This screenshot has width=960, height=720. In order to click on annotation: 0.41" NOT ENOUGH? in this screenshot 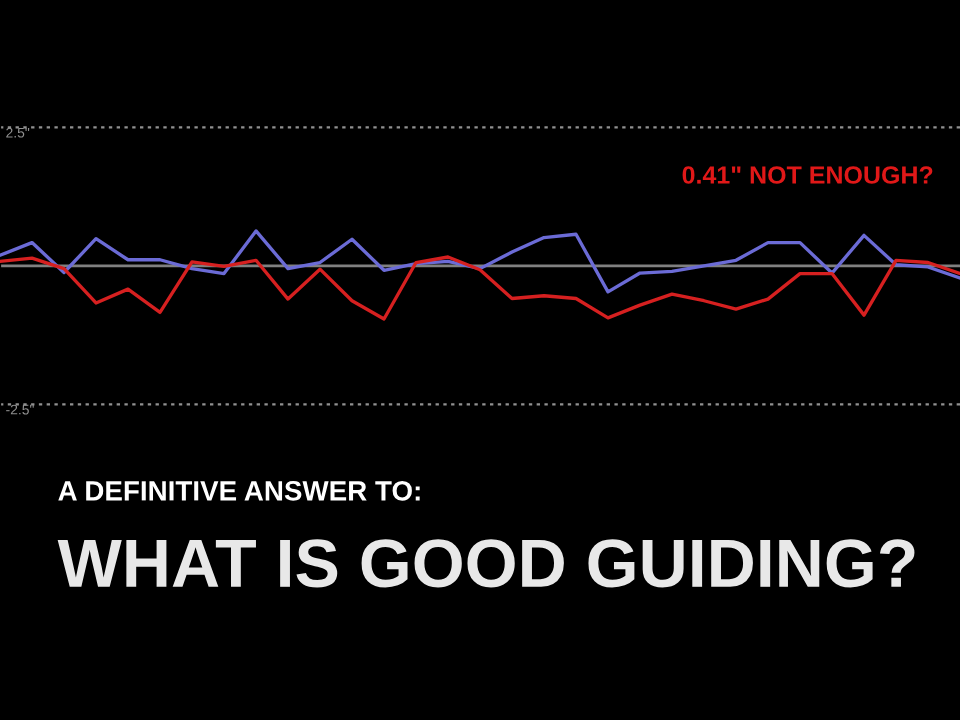, I will do `click(807, 175)`.